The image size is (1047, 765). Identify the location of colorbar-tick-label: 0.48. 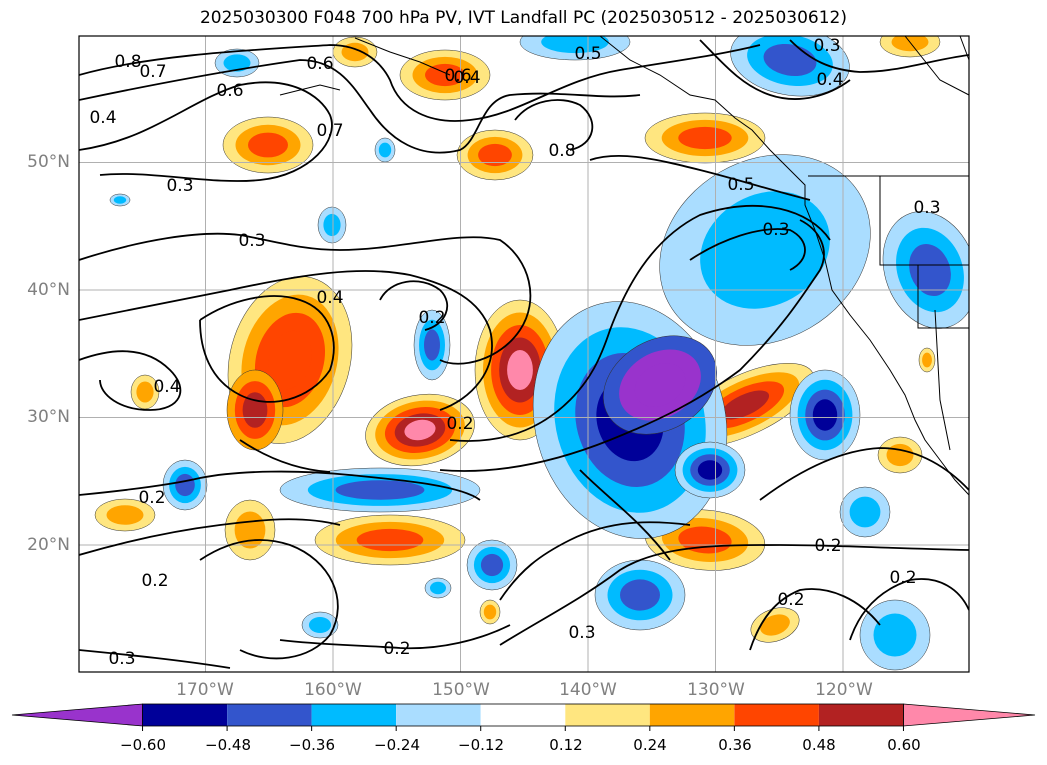
(819, 745).